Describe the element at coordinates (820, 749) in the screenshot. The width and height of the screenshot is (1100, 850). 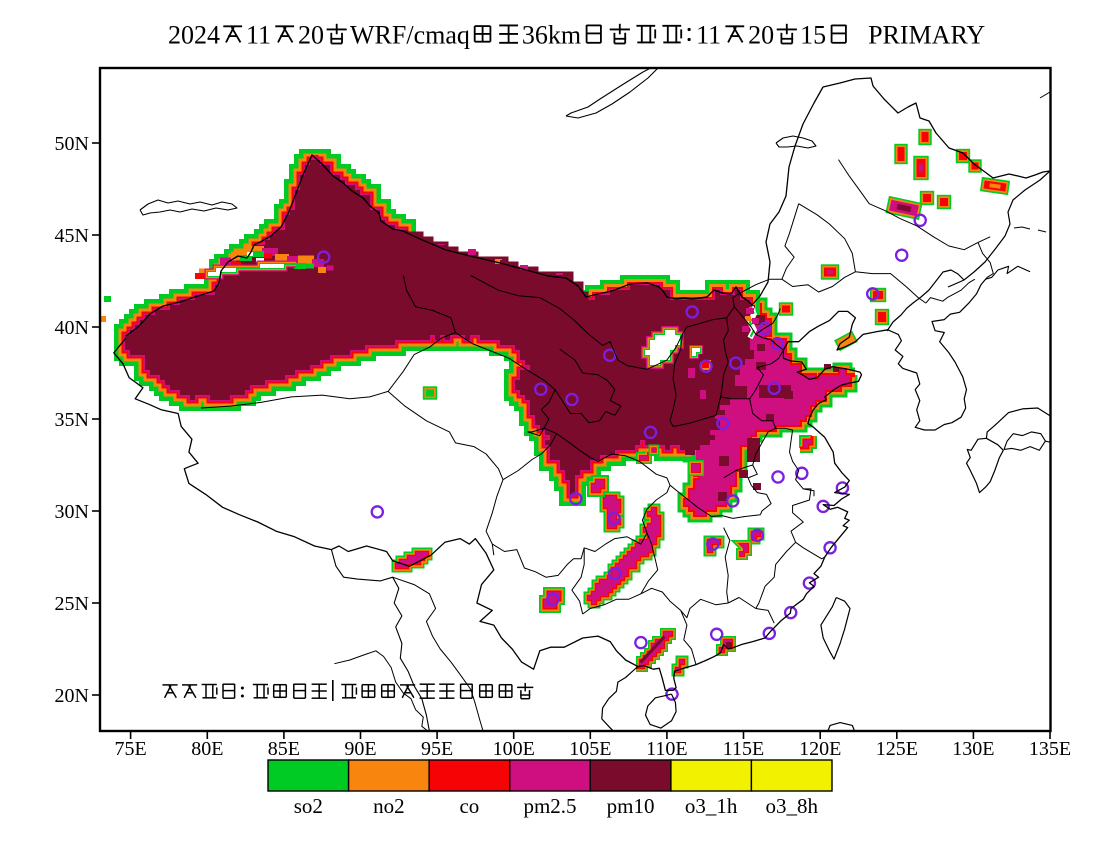
I see `svg-text: 120E` at that location.